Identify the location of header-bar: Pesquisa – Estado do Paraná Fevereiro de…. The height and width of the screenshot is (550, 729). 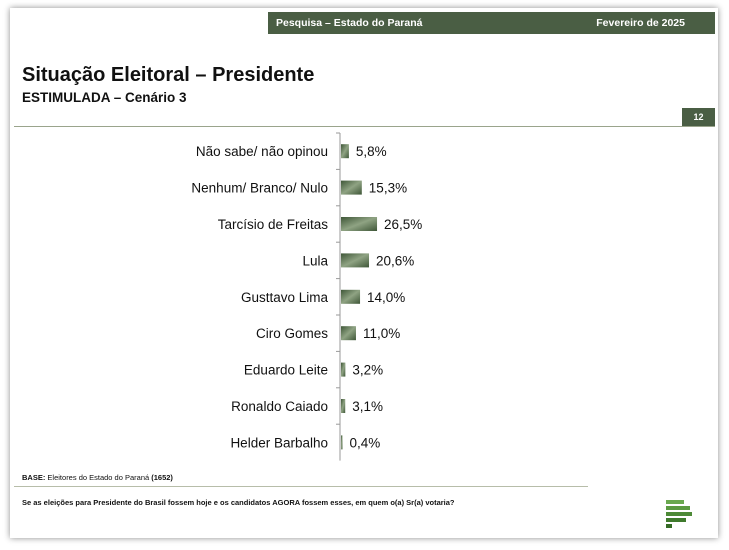
(491, 23).